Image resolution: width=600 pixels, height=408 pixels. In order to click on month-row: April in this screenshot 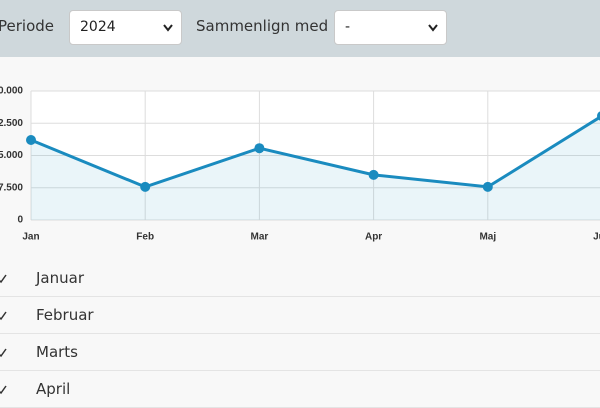, I will do `click(300, 389)`.